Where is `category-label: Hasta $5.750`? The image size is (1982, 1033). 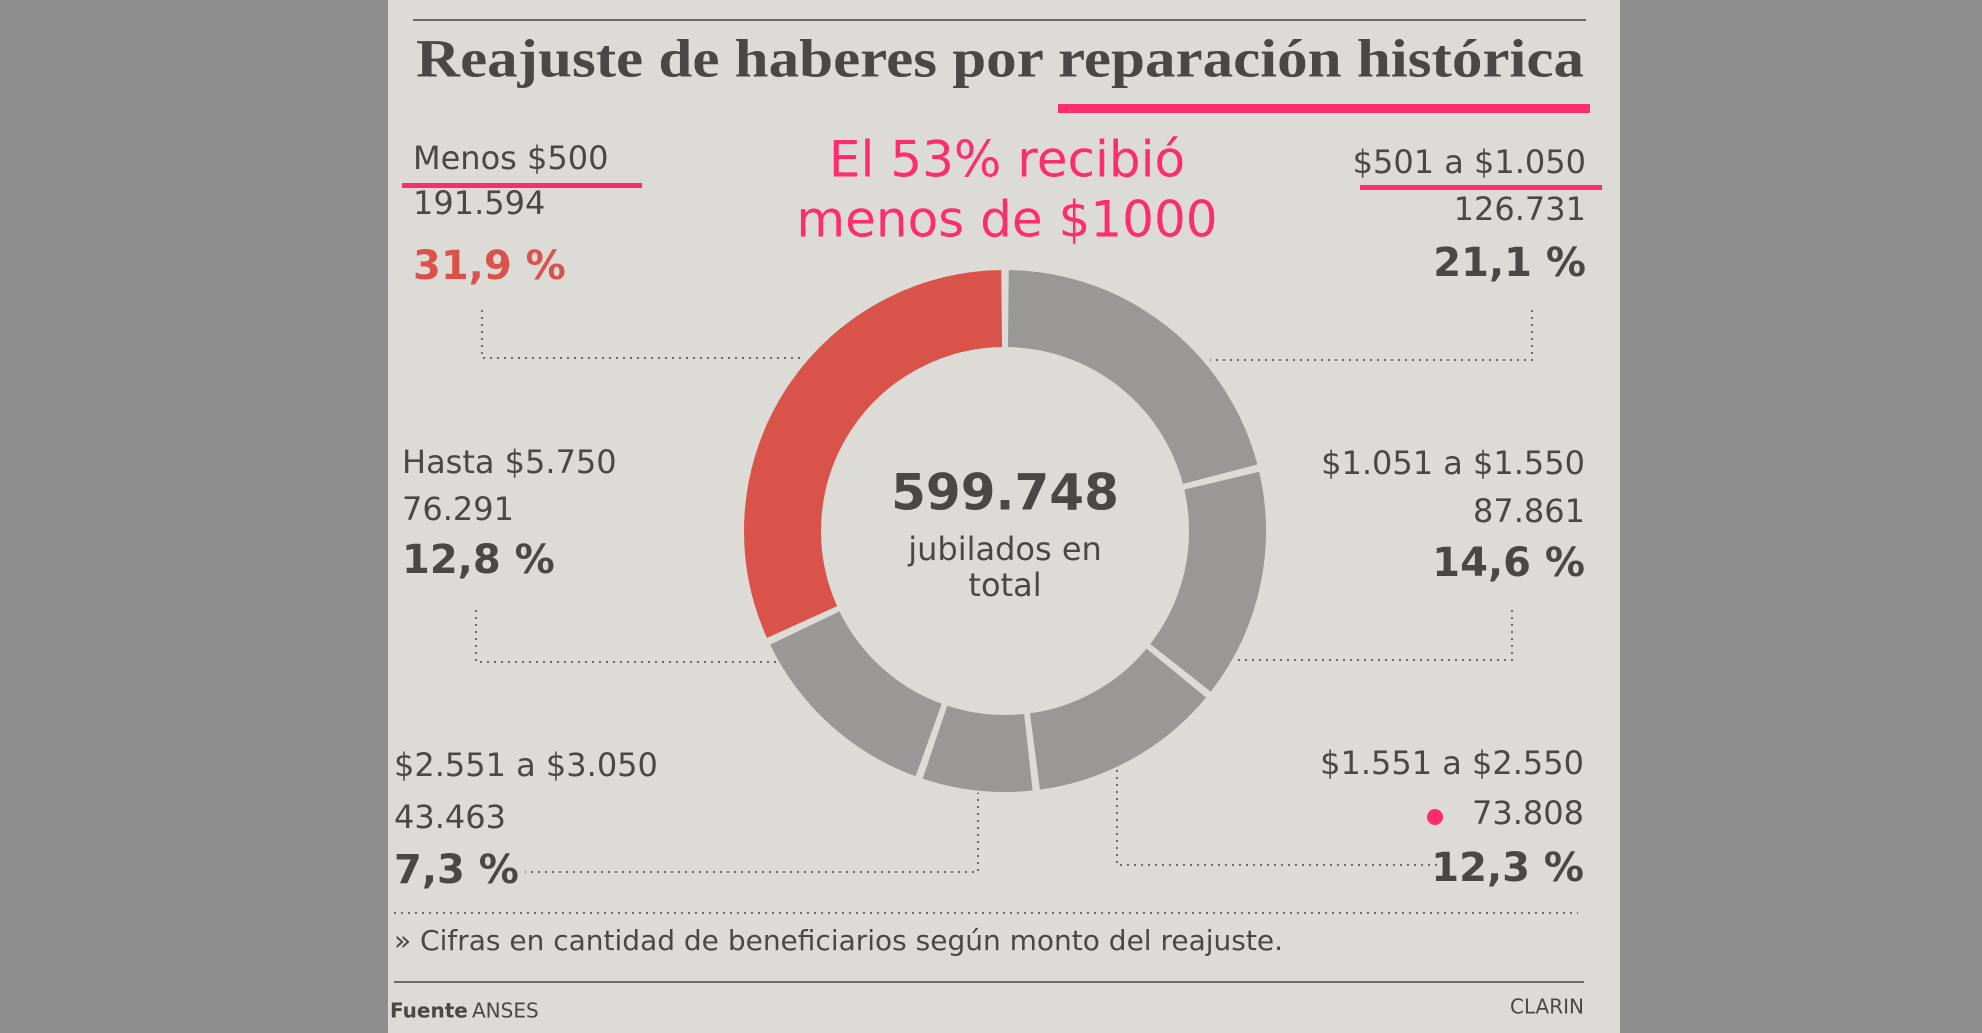
category-label: Hasta $5.750 is located at coordinates (509, 462).